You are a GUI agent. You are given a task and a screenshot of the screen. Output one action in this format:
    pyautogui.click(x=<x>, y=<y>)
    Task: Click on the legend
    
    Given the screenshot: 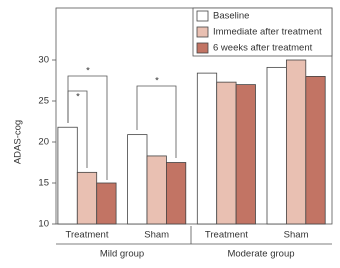 What is the action you would take?
    pyautogui.click(x=262, y=32)
    